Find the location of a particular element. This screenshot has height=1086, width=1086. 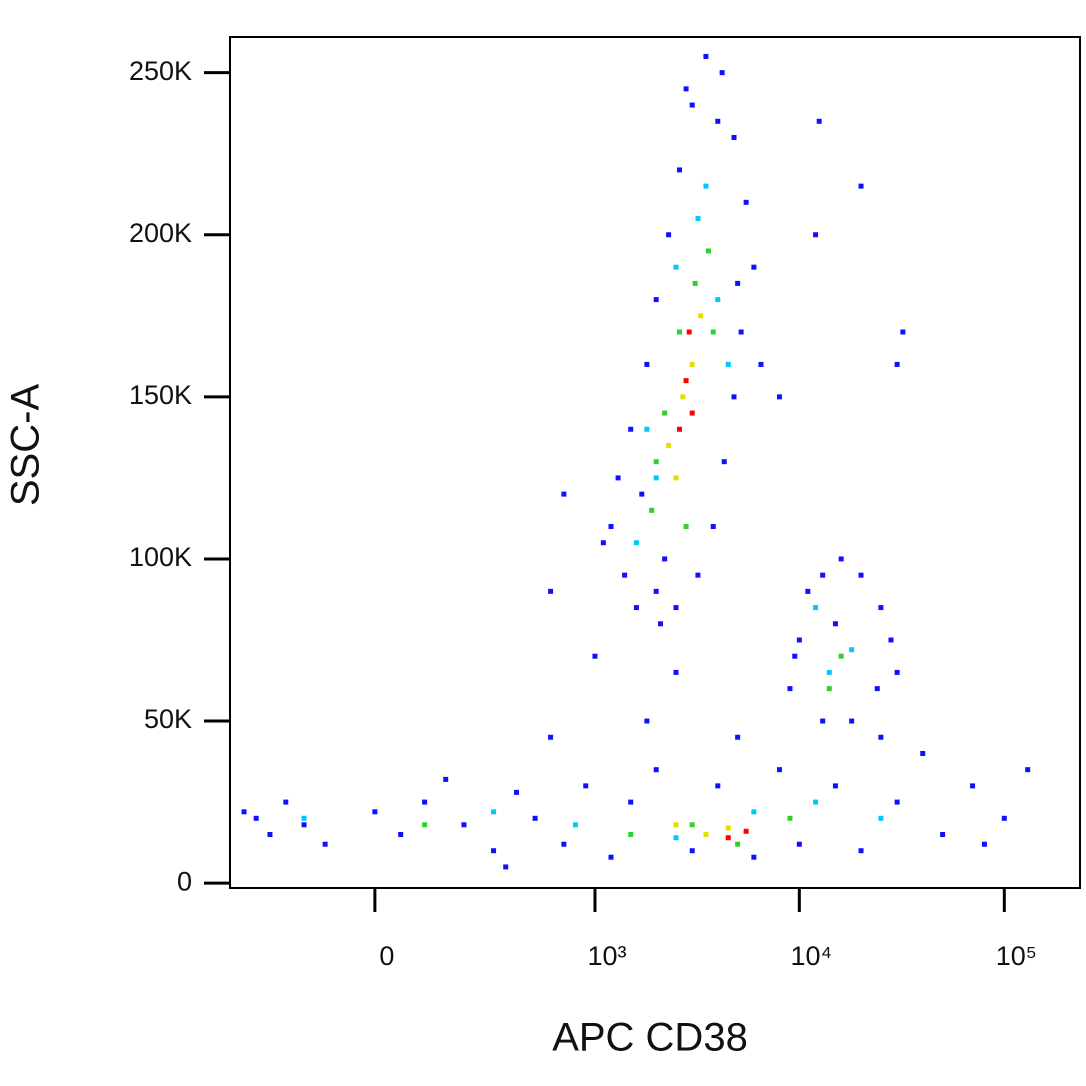

y-tick-label: 0 is located at coordinates (184, 881).